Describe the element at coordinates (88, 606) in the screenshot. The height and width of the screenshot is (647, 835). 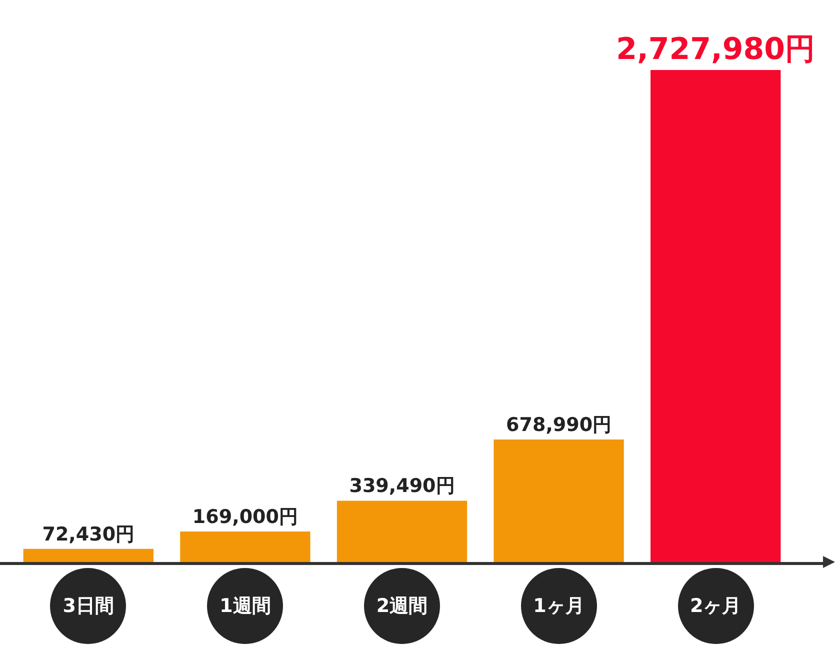
I see `x-tick-label: 3日間` at that location.